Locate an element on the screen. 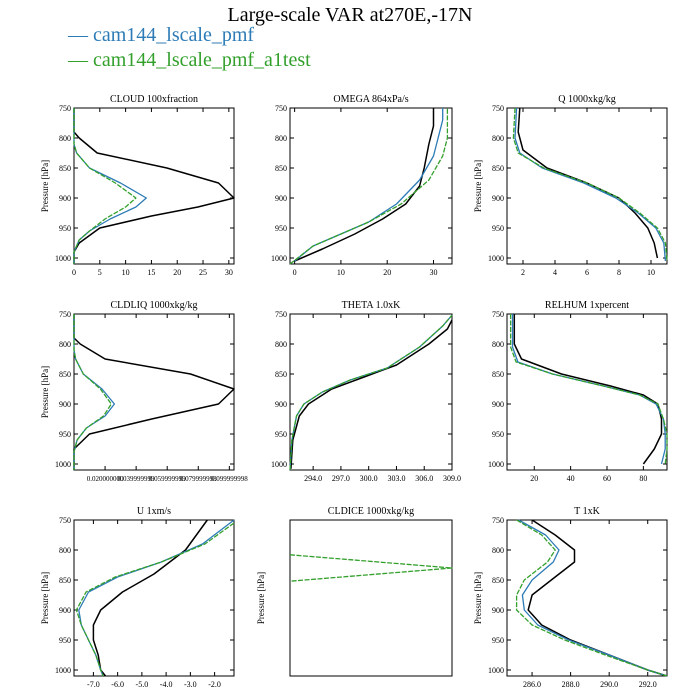  x-tick-label: 25 is located at coordinates (203, 272).